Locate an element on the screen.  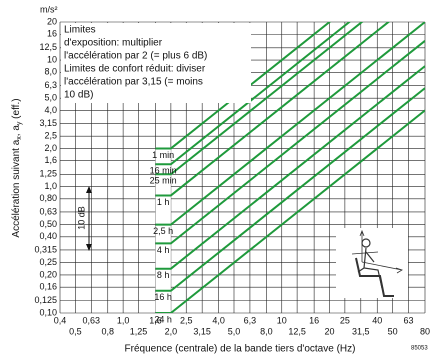
x-tick-label: 2,0 is located at coordinates (171, 331).